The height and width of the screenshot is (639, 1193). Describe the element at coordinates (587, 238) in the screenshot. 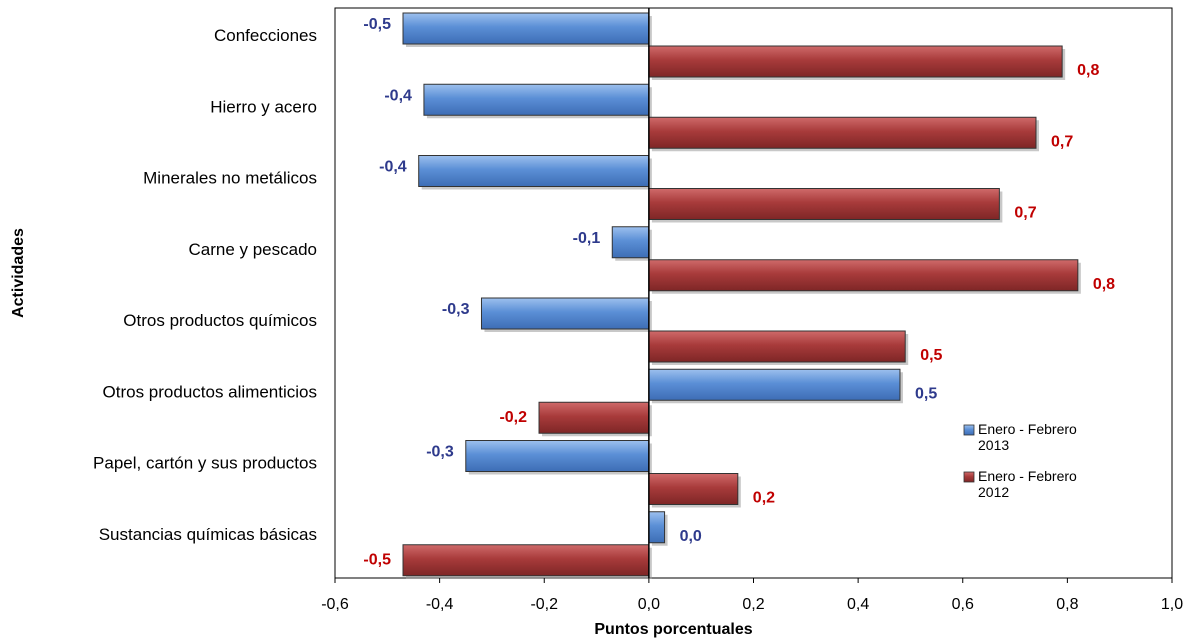

I see `data-label: -0,1` at that location.